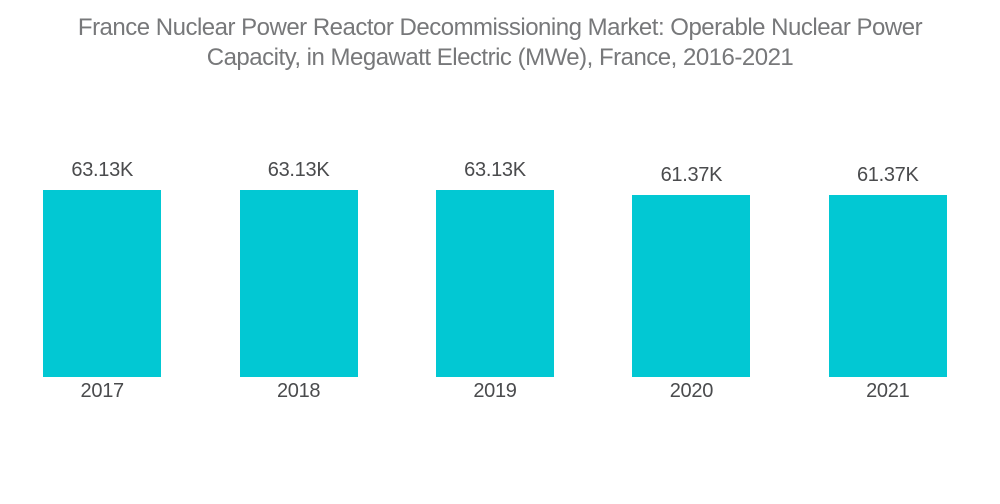  What do you see at coordinates (298, 390) in the screenshot?
I see `bar-category-label: 2018` at bounding box center [298, 390].